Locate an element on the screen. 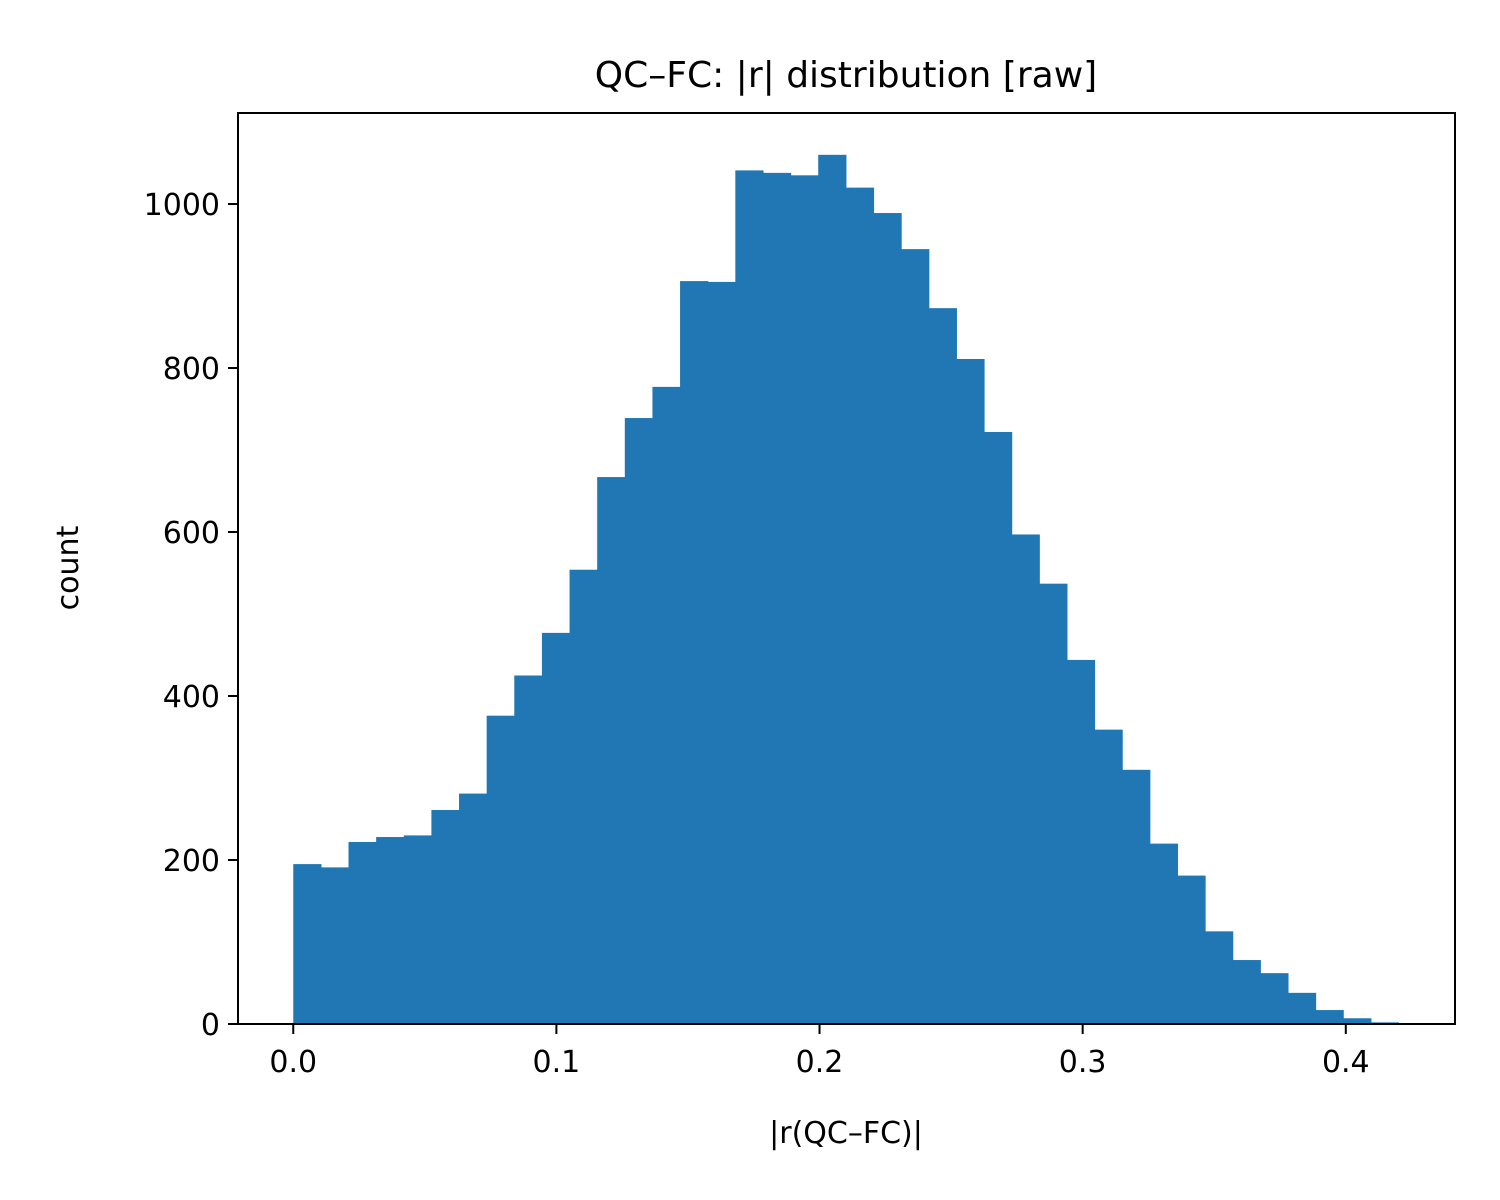 Image resolution: width=1500 pixels, height=1200 pixels. x-axis-title: |r(QC–FC)| is located at coordinates (846, 1133).